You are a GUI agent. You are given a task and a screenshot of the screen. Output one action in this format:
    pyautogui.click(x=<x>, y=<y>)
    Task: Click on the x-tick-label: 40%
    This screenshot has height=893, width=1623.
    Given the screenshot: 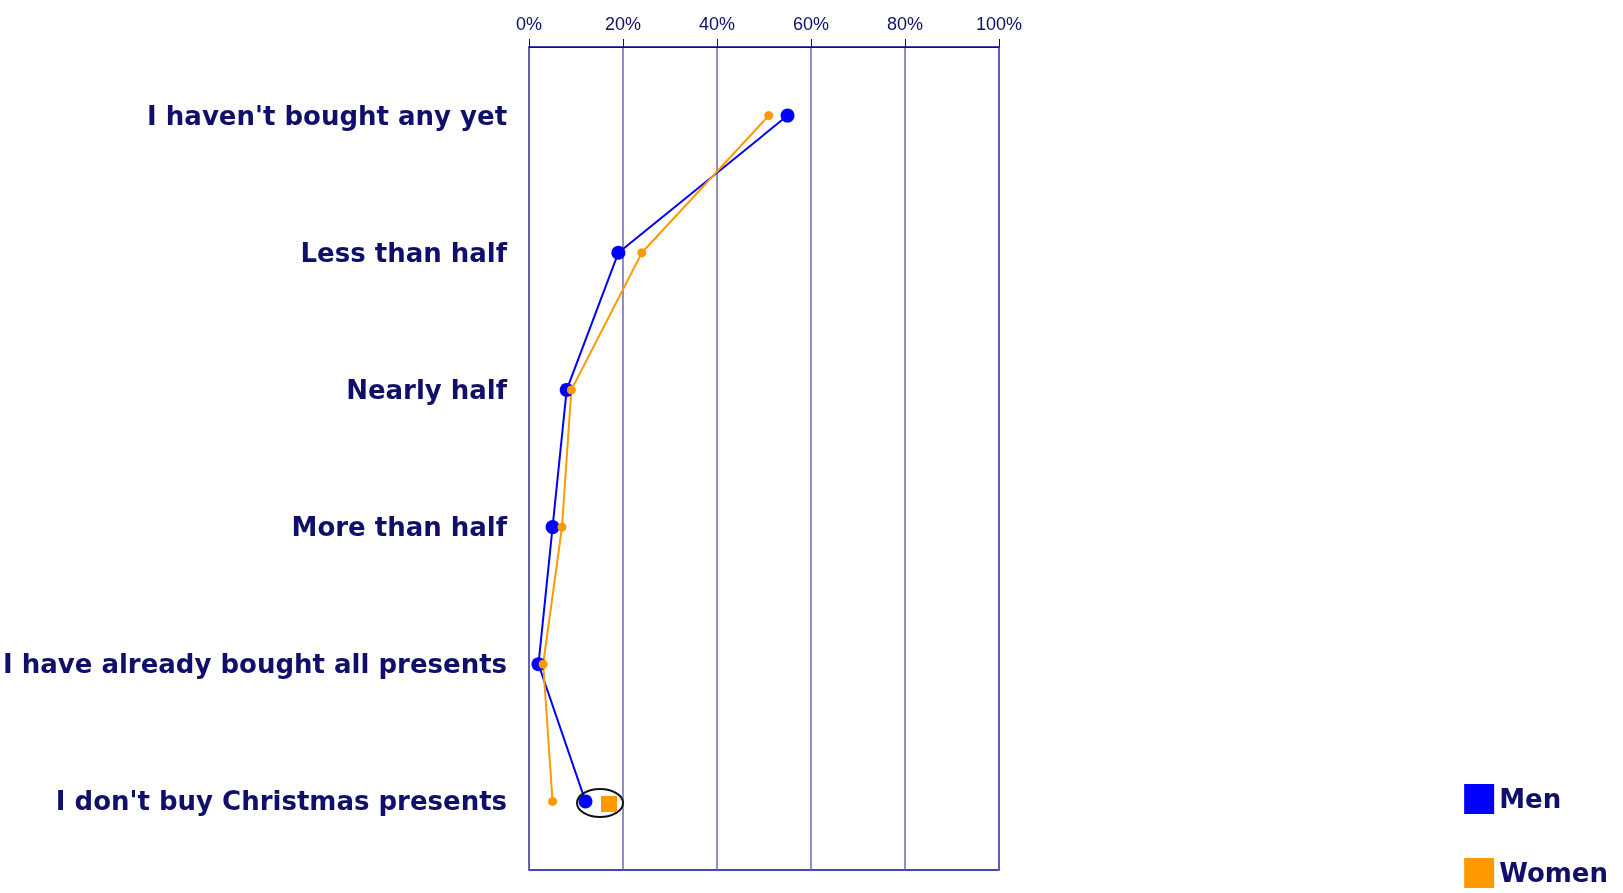 What is the action you would take?
    pyautogui.click(x=717, y=24)
    